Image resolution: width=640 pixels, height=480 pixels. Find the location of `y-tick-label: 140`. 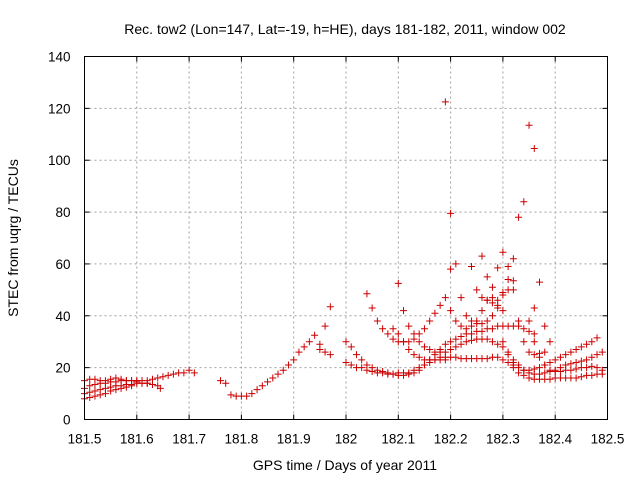

y-tick-label: 140 is located at coordinates (59, 57).